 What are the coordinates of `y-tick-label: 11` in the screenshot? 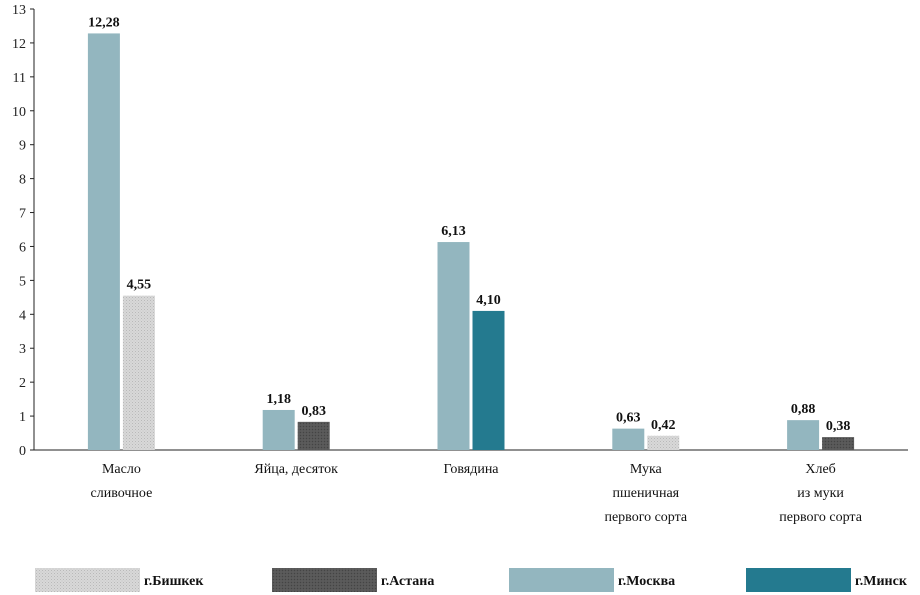 It's located at (19, 78).